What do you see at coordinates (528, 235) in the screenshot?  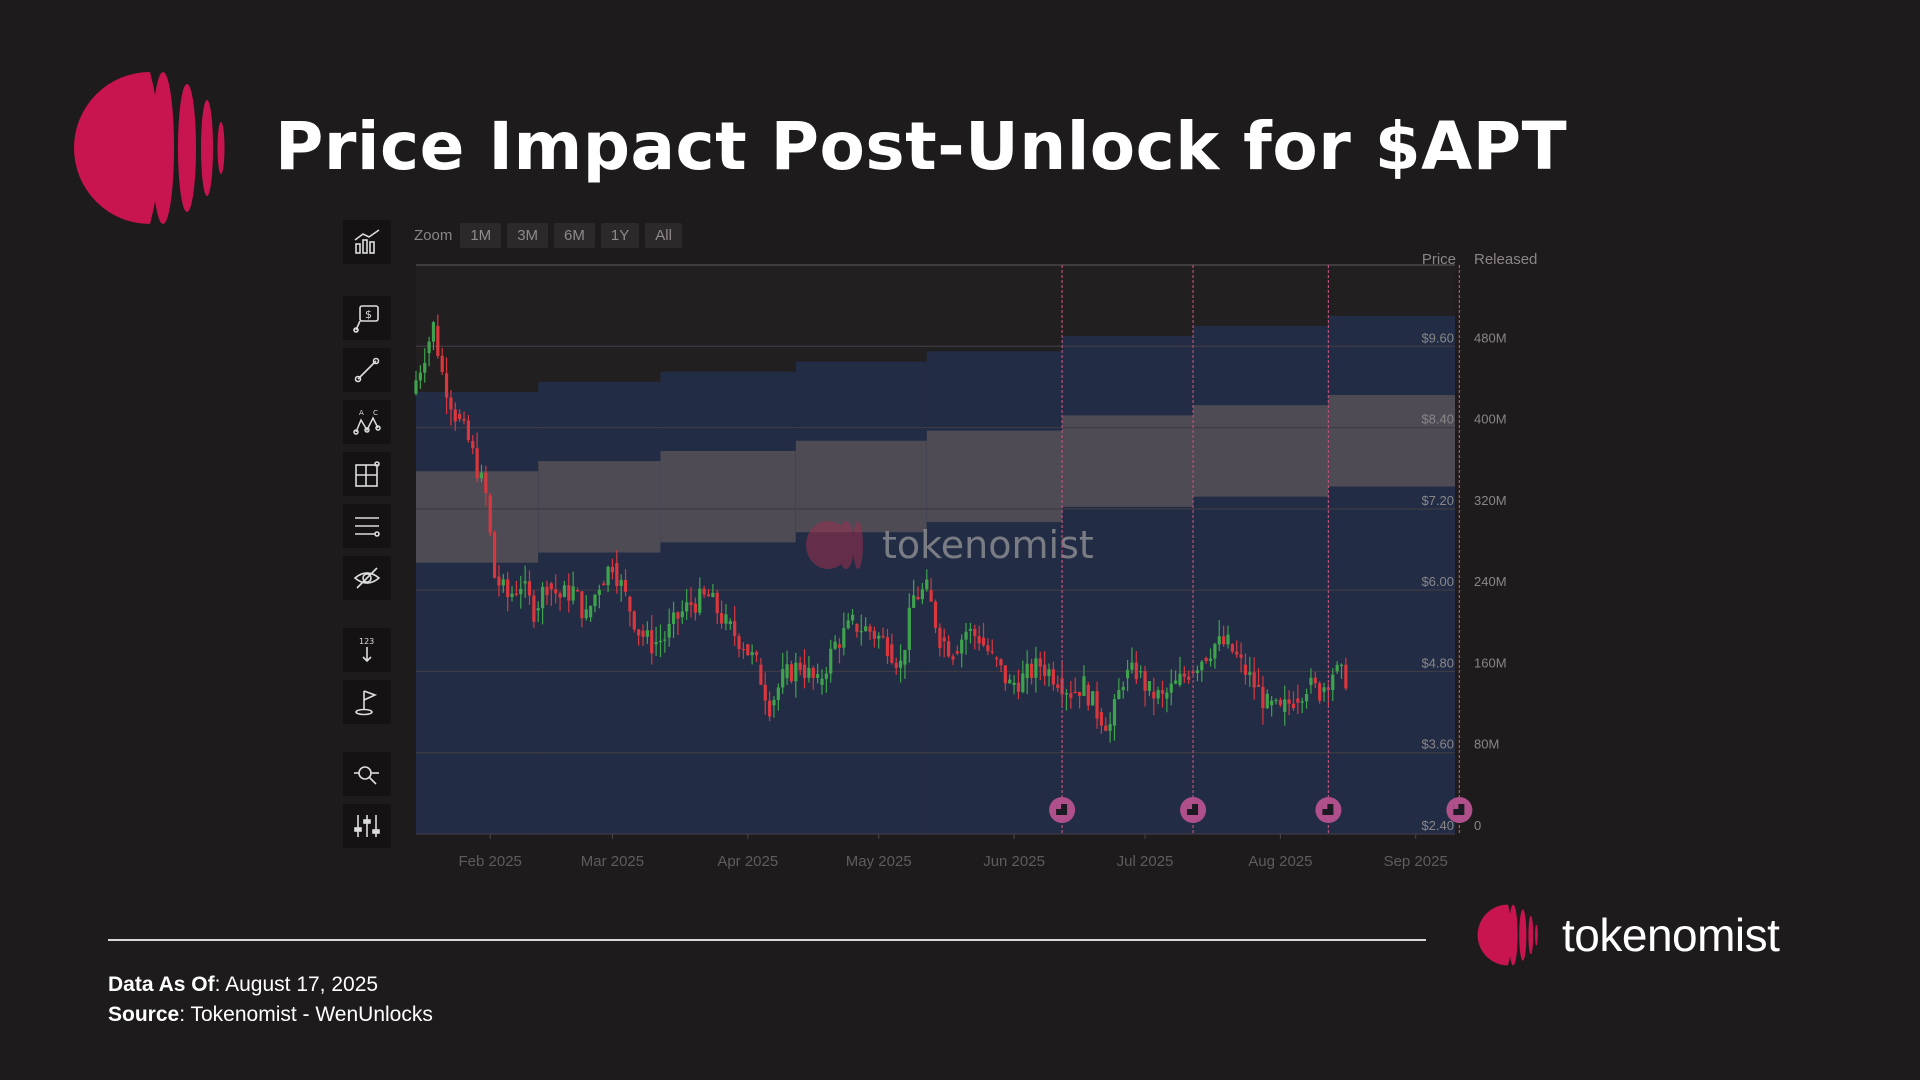 I see `zoom-3m-button: 3M` at bounding box center [528, 235].